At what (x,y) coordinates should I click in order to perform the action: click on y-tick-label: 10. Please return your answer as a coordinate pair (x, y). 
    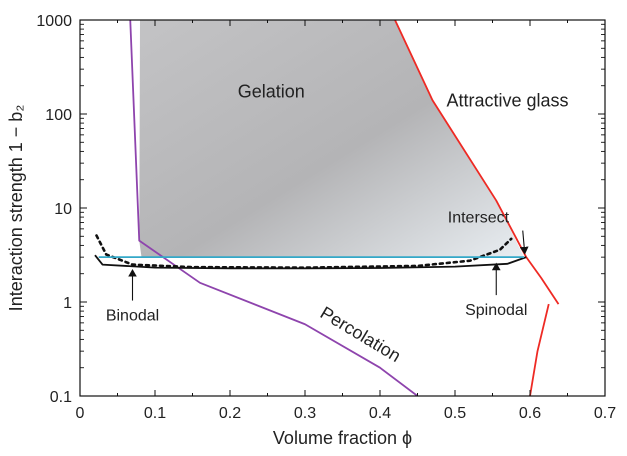
    Looking at the image, I should click on (63, 209).